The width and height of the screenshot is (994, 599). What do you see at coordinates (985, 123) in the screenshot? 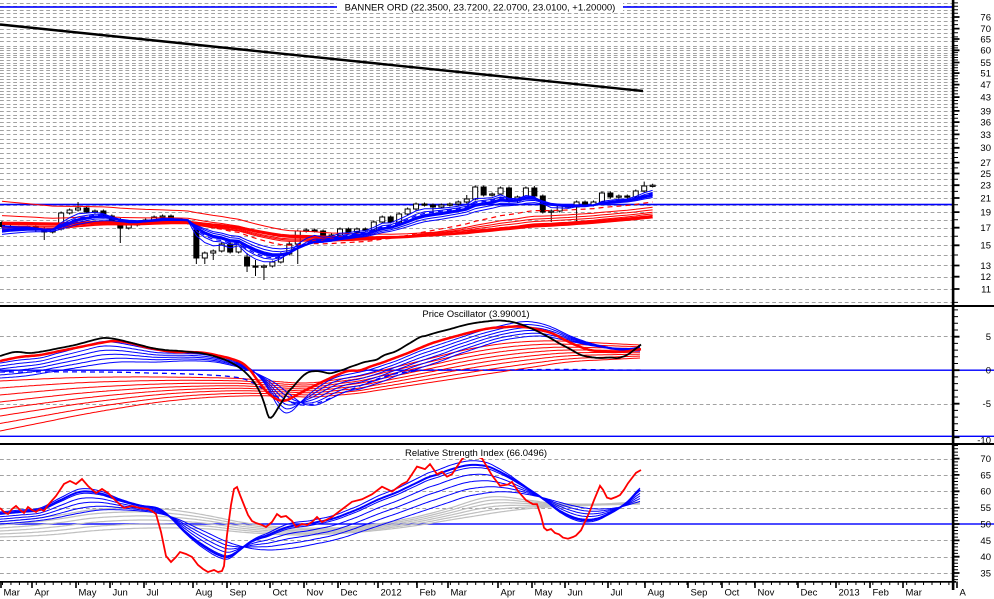
I see `svg-text: 36` at bounding box center [985, 123].